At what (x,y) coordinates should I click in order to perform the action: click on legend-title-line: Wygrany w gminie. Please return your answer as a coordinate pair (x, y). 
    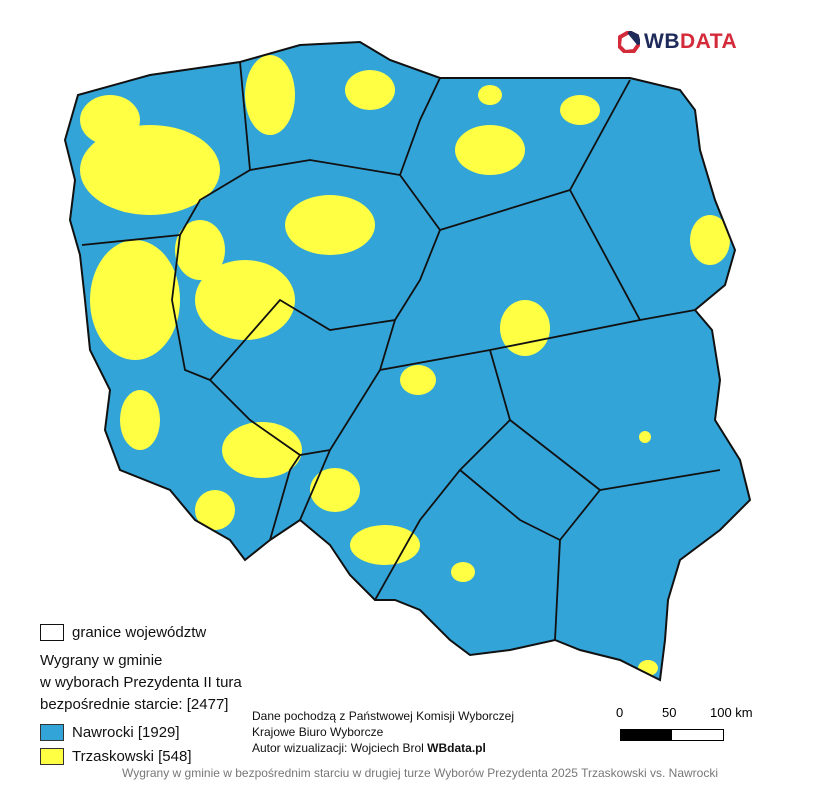
    Looking at the image, I should click on (101, 660).